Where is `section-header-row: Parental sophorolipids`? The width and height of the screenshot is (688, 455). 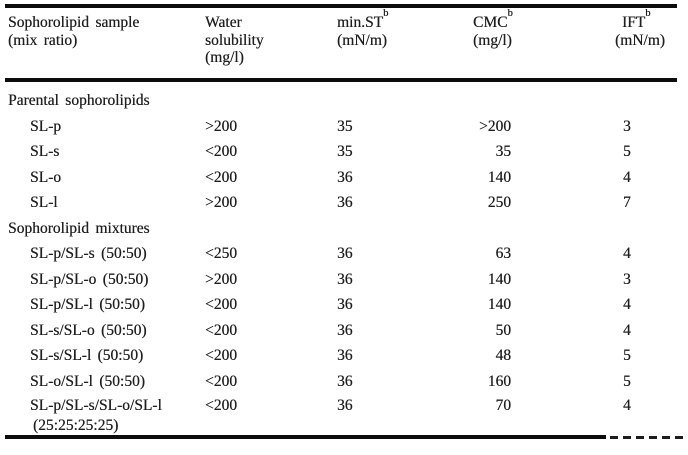 section-header-row: Parental sophorolipids is located at coordinates (341, 101).